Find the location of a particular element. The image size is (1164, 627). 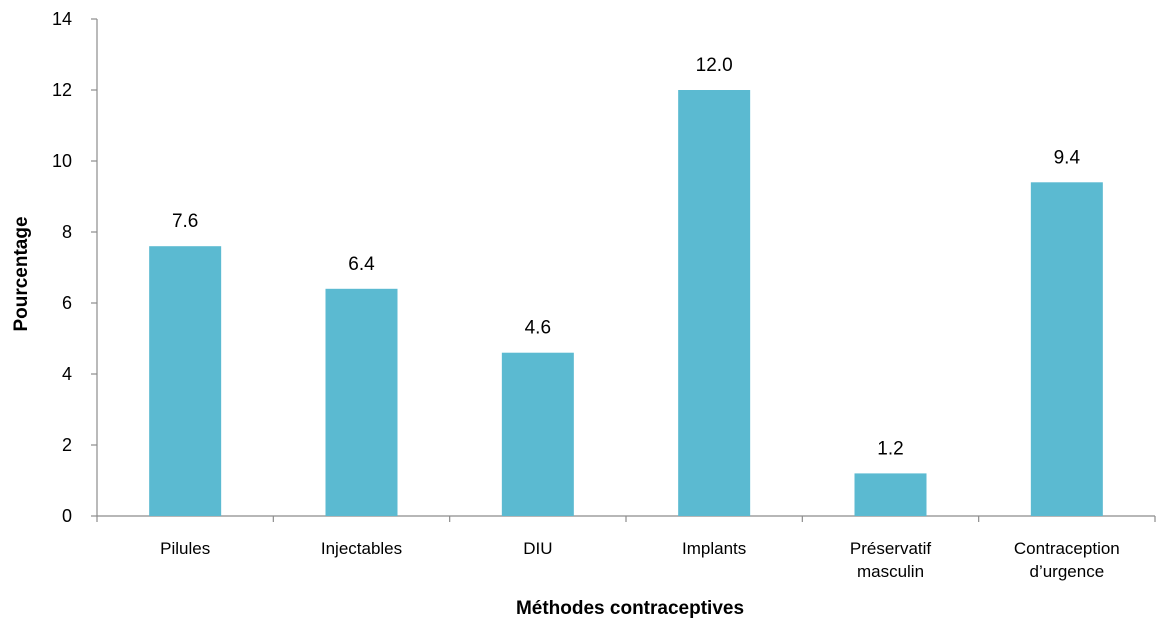

data-label: 6.4 is located at coordinates (361, 264).